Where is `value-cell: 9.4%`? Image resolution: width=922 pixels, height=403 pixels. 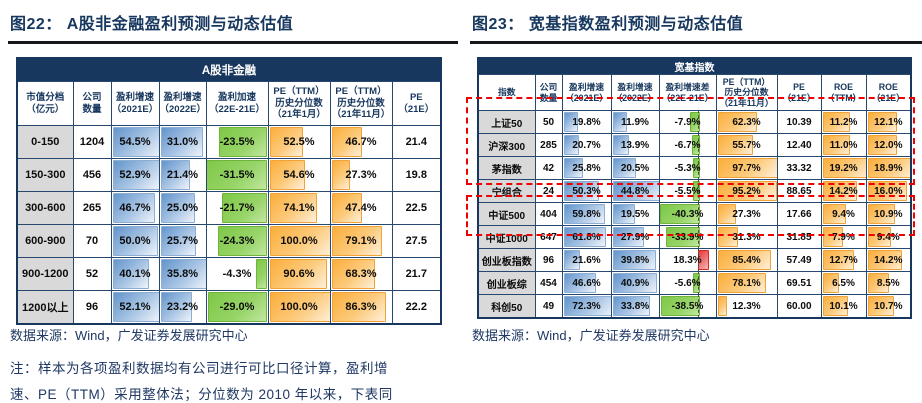
value-cell: 9.4% is located at coordinates (843, 214).